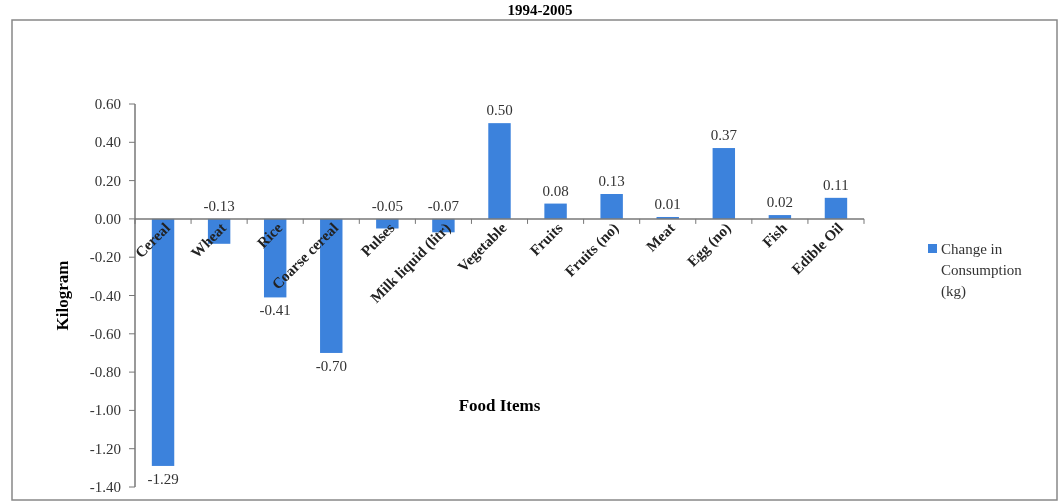 This screenshot has width=1060, height=501. Describe the element at coordinates (499, 110) in the screenshot. I see `data-label: 0.50` at that location.